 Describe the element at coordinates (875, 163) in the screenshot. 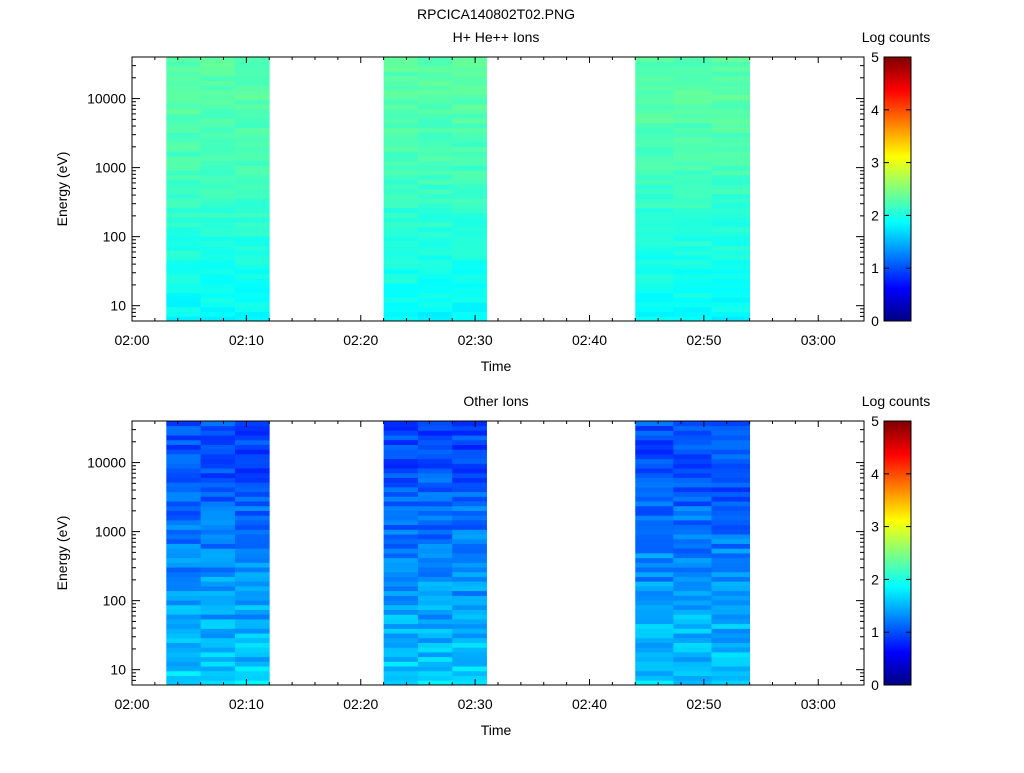

I see `colorbar-tick-label: 3` at that location.